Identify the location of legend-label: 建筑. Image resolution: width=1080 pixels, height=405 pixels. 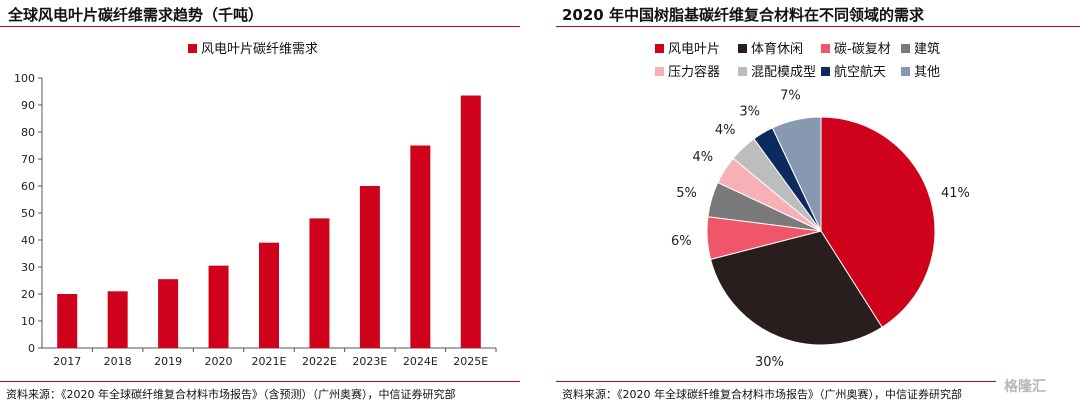
(927, 49).